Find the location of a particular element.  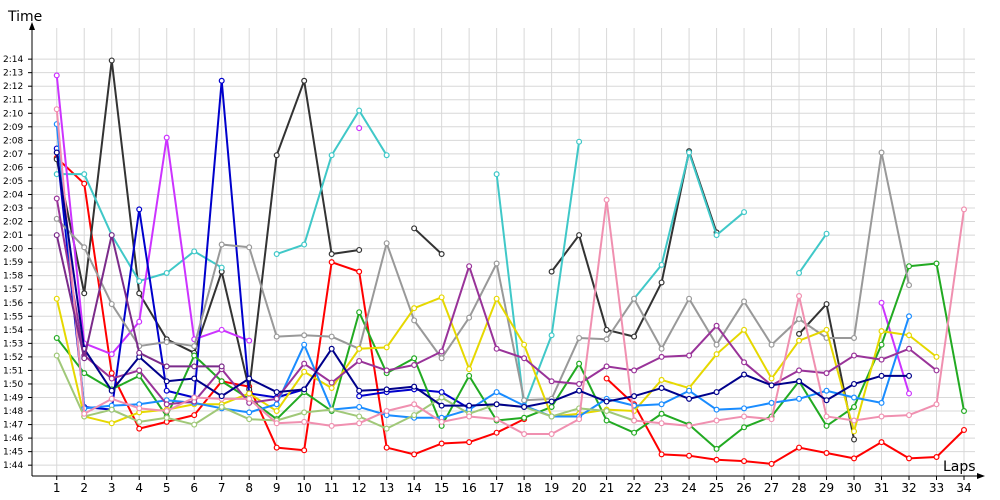

y-tick-label: 1:57 is located at coordinates (13, 290).